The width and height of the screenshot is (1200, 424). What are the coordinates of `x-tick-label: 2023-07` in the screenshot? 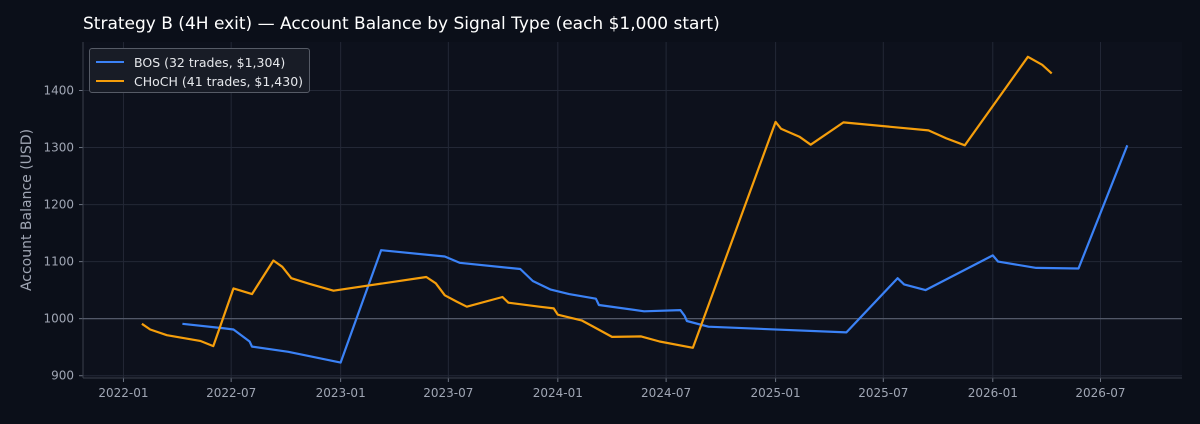 It's located at (448, 393).